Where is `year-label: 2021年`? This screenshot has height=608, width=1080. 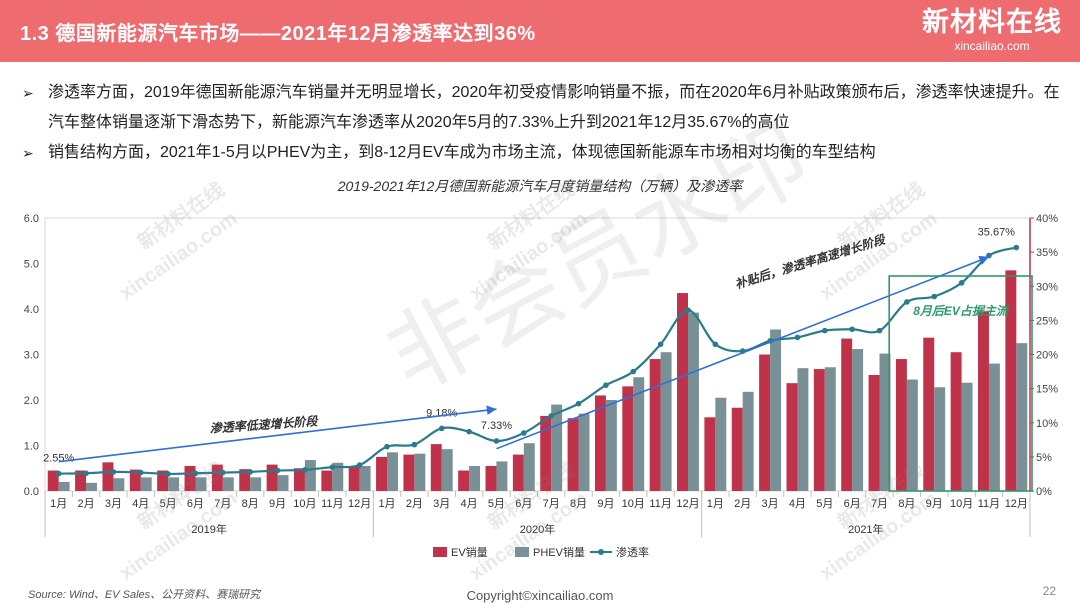
year-label: 2021年 is located at coordinates (865, 529).